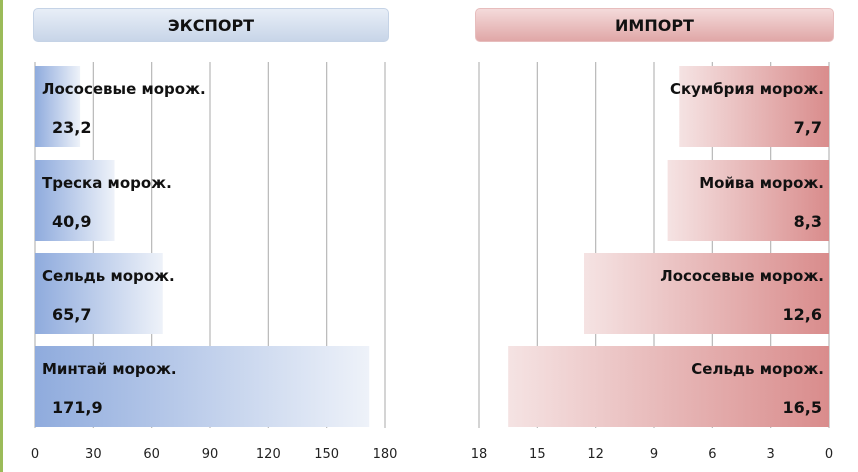 This screenshot has width=858, height=472. What do you see at coordinates (385, 454) in the screenshot?
I see `export-tick-label: 180` at bounding box center [385, 454].